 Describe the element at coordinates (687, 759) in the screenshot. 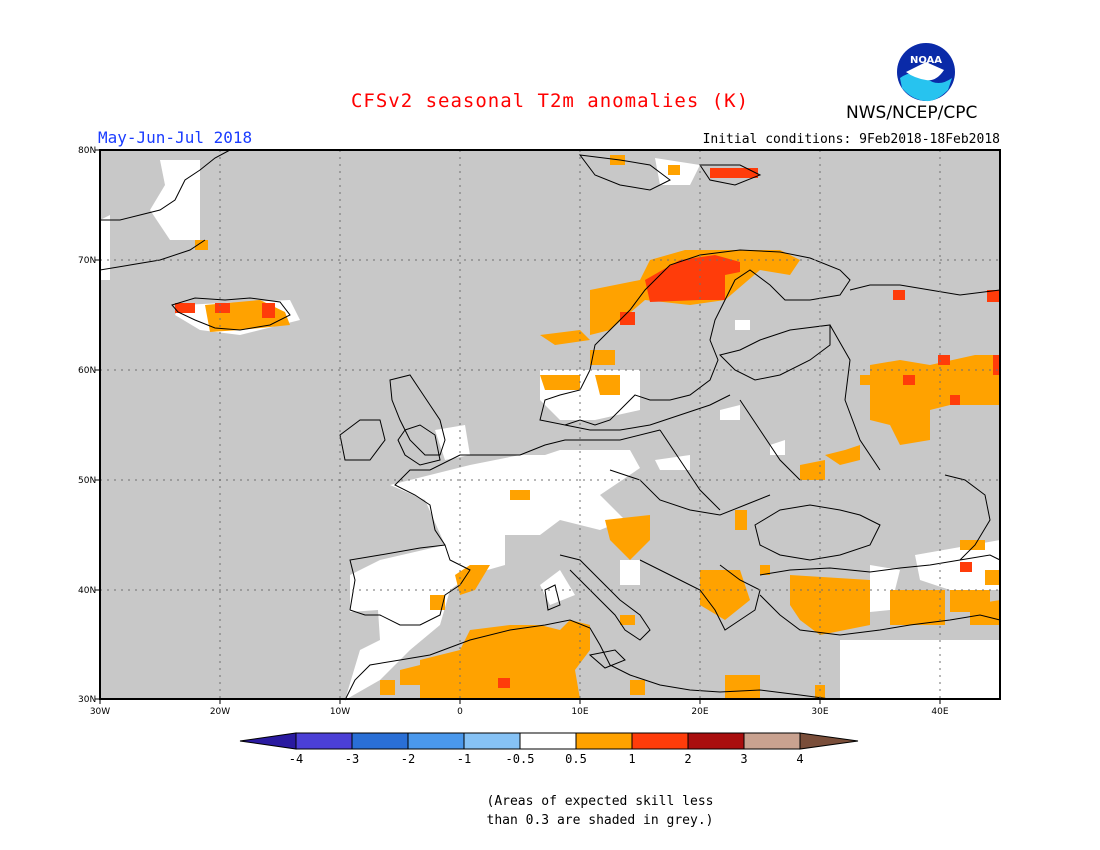

I see `legend-label-2: 2` at that location.